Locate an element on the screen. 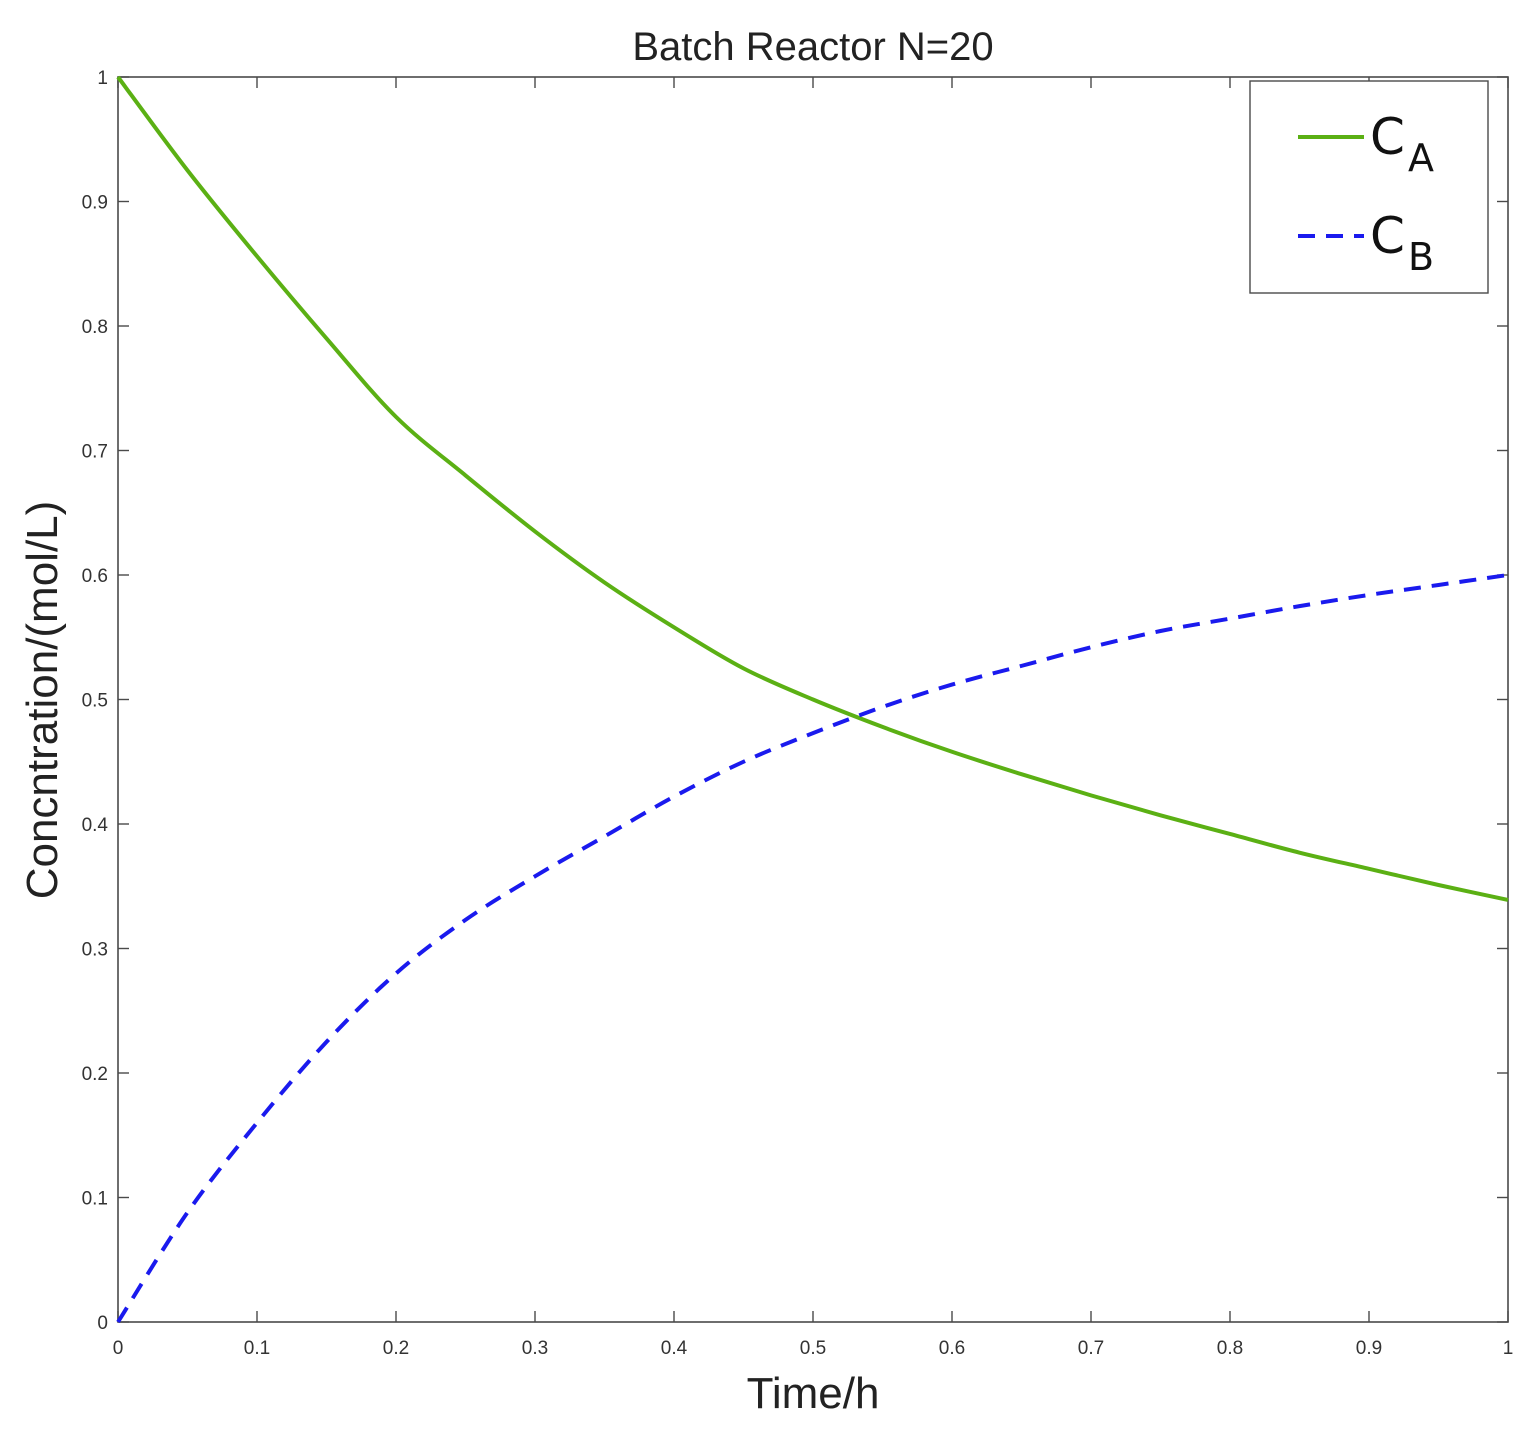 Image resolution: width=1539 pixels, height=1435 pixels. legend-label-sub: A is located at coordinates (1421, 158).